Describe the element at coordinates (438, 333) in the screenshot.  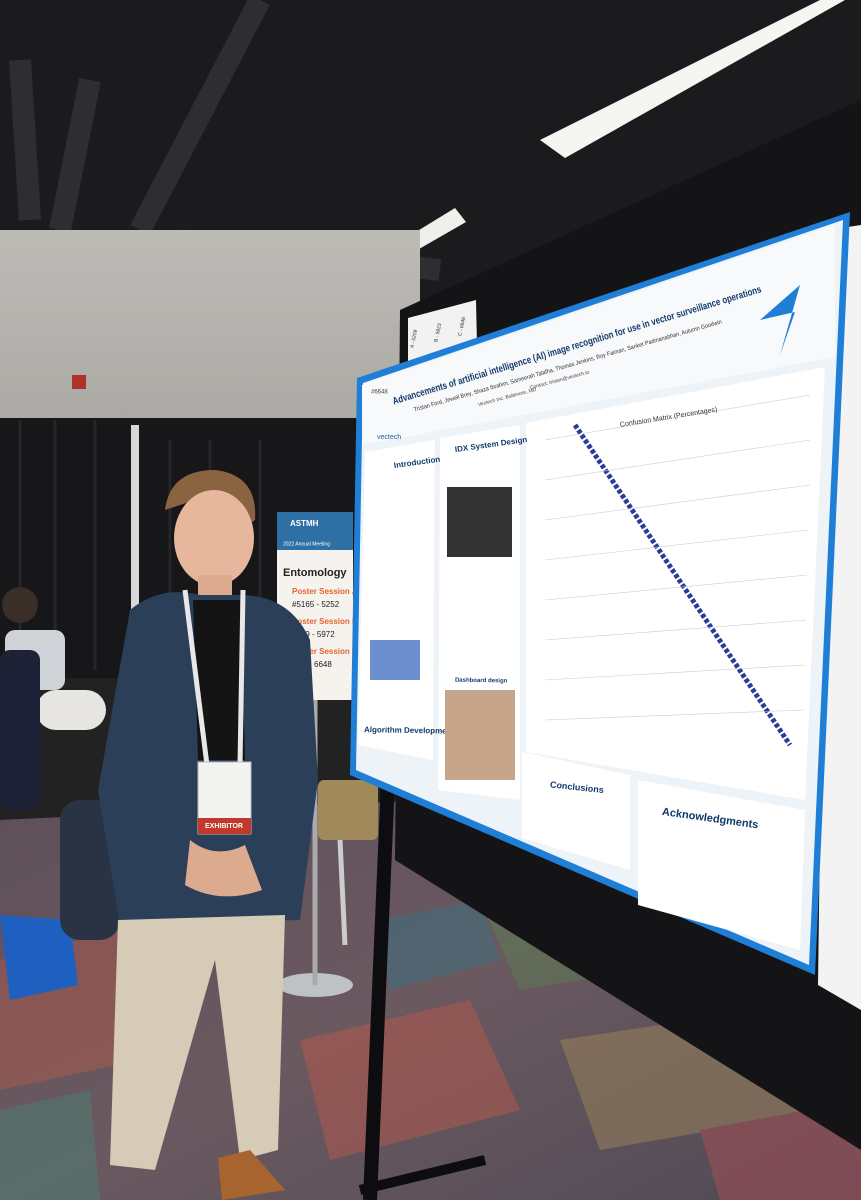
I see `board-tag-item: B - 5923` at that location.